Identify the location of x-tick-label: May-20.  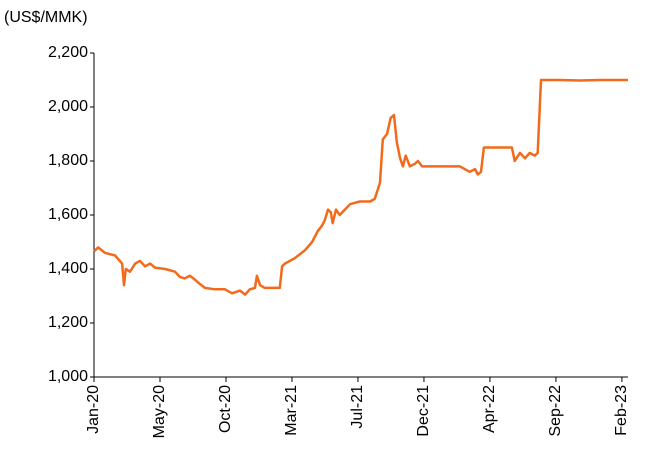
(159, 411).